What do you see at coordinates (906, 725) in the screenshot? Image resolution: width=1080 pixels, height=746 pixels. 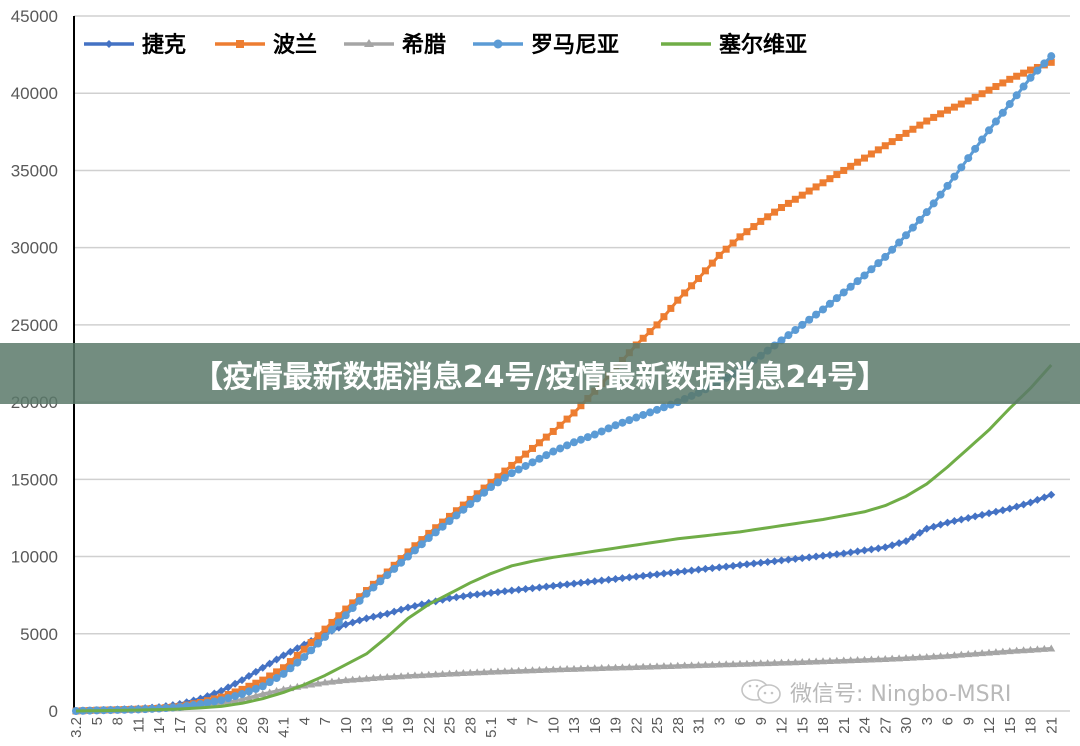 I see `x-tick-label: 30` at bounding box center [906, 725].